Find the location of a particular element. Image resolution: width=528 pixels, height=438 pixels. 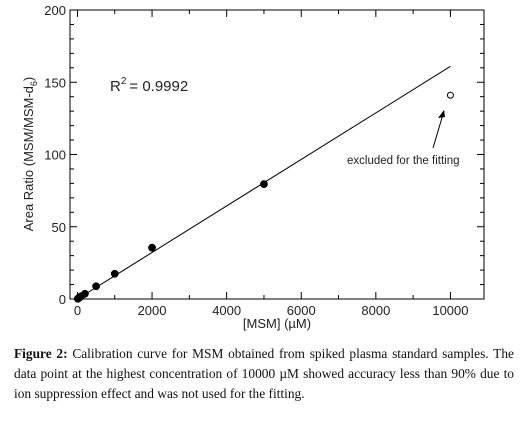

y-tick-label: 200 is located at coordinates (55, 10).